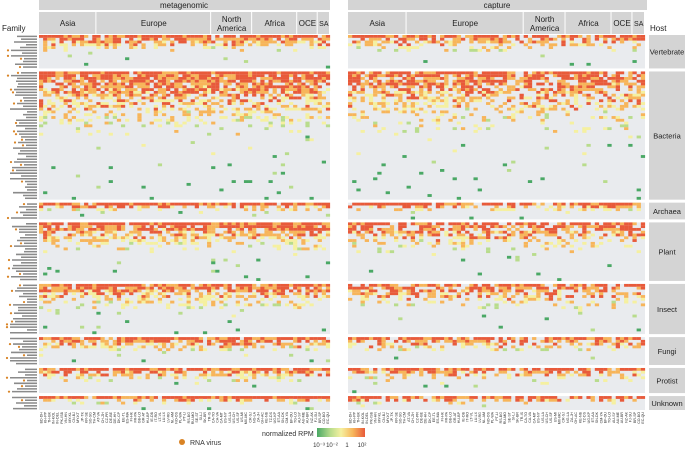 The height and width of the screenshot is (457, 685). What do you see at coordinates (465, 23) in the screenshot?
I see `region-label: Europe` at bounding box center [465, 23].